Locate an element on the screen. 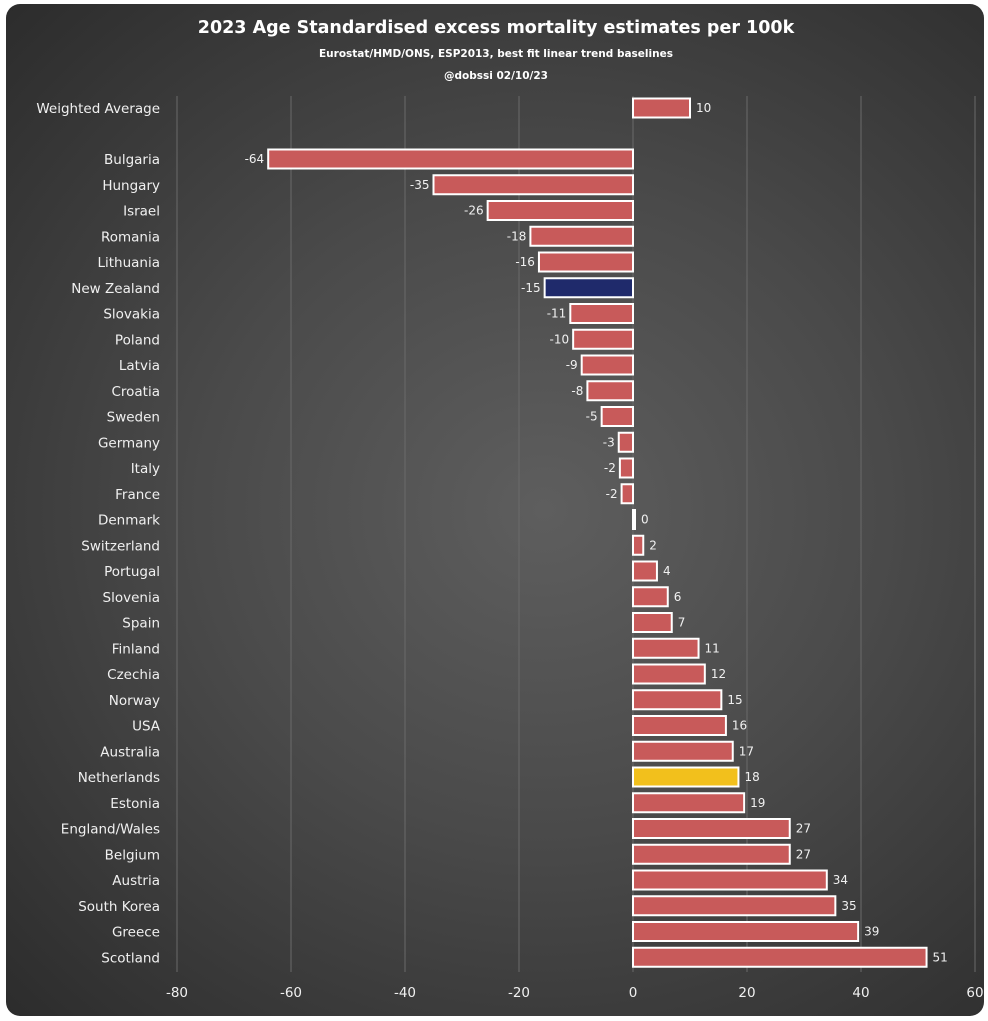  category-label: Czechia is located at coordinates (133, 675).